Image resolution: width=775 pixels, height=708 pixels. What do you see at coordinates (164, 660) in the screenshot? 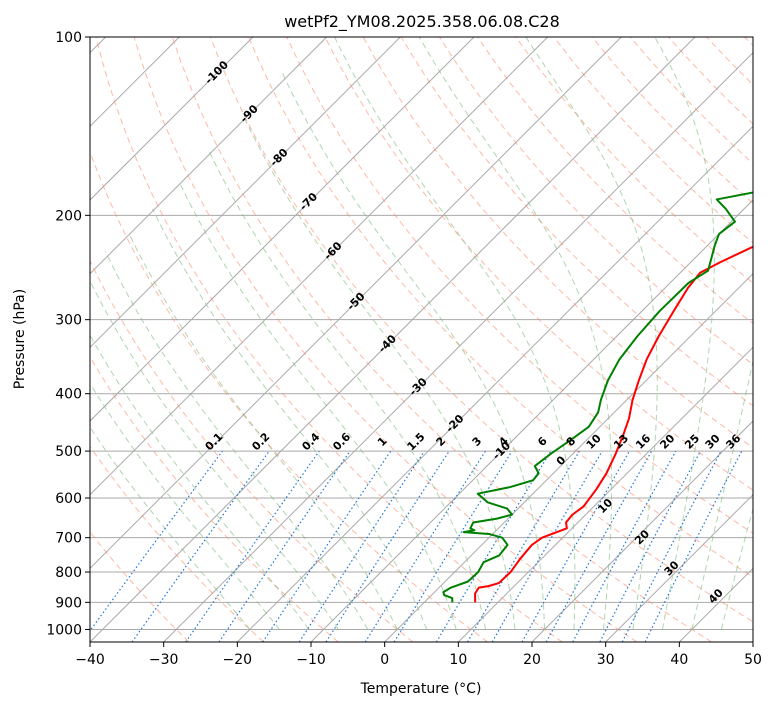
I see `x-tick-label: −30` at bounding box center [164, 660].